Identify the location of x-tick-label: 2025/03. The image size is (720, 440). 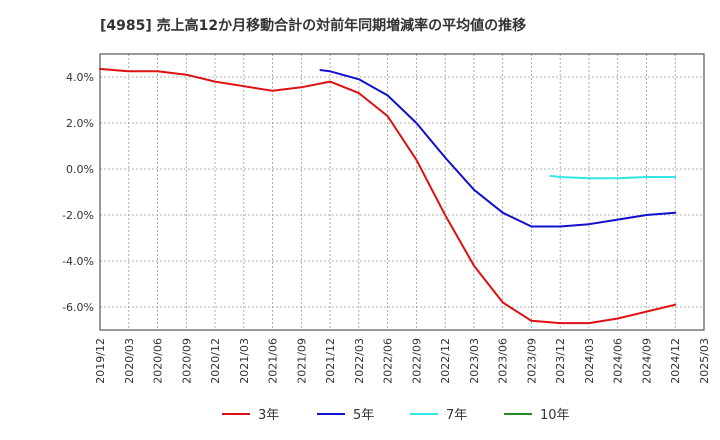
(704, 361).